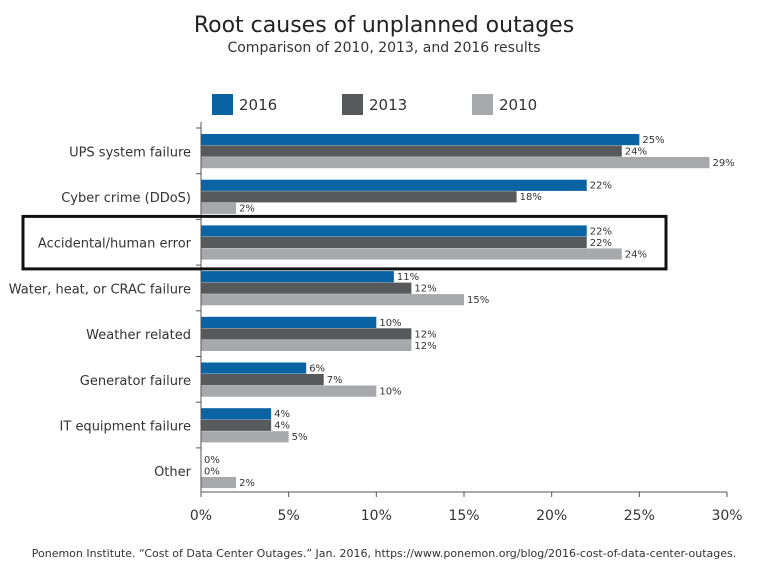 Image resolution: width=768 pixels, height=574 pixels. What do you see at coordinates (394, 231) in the screenshot?
I see `bar-2016-accidental-human-error` at bounding box center [394, 231].